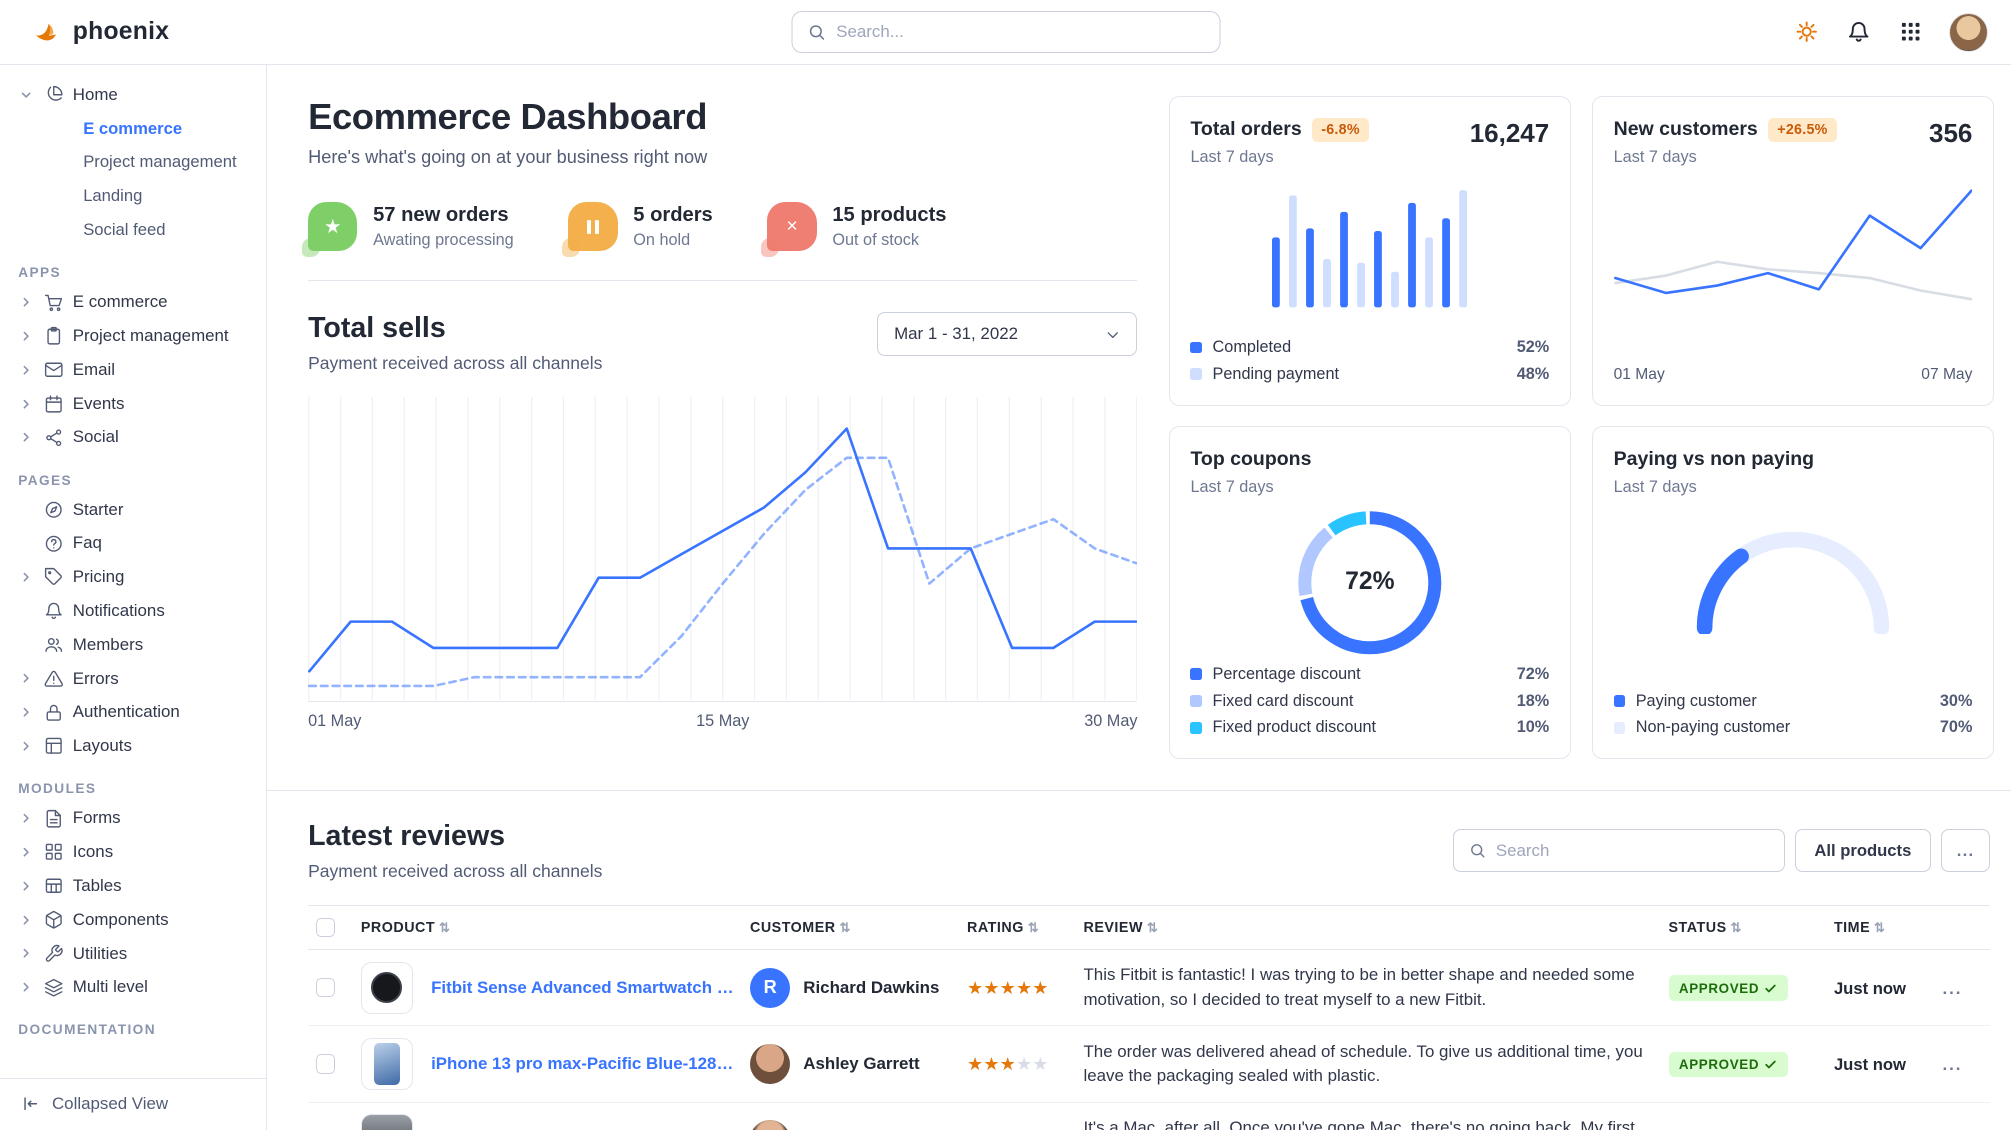 The image size is (2012, 1130). I want to click on sidebar-item-email: Email, so click(133, 370).